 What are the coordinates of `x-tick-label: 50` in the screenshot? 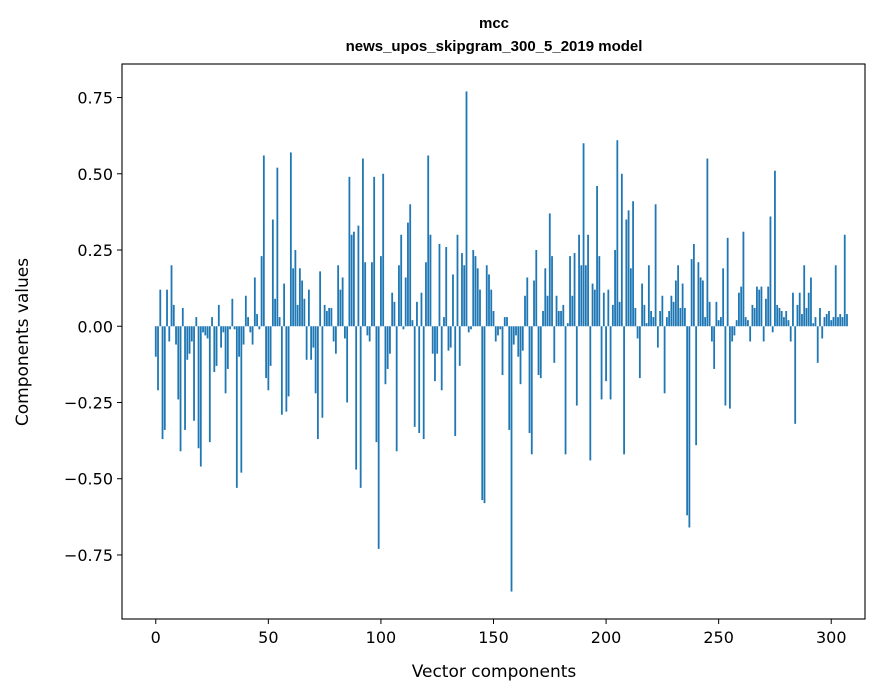 It's located at (268, 637).